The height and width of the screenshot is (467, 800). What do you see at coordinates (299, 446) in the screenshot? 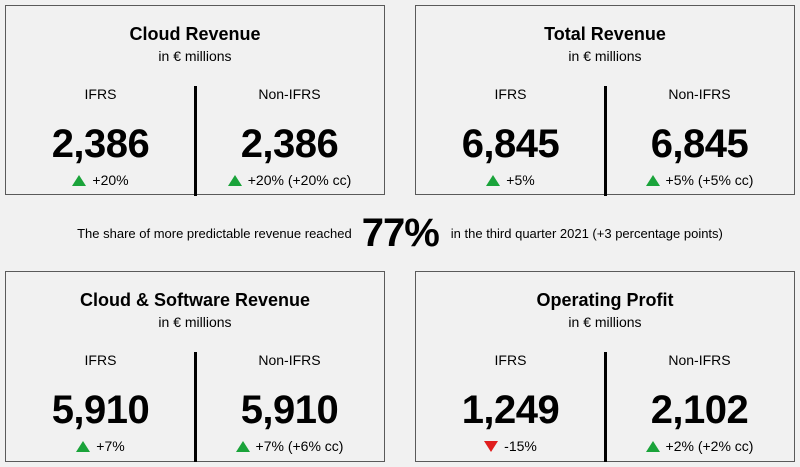
I see `change-text: +7% (+6% cc)` at bounding box center [299, 446].